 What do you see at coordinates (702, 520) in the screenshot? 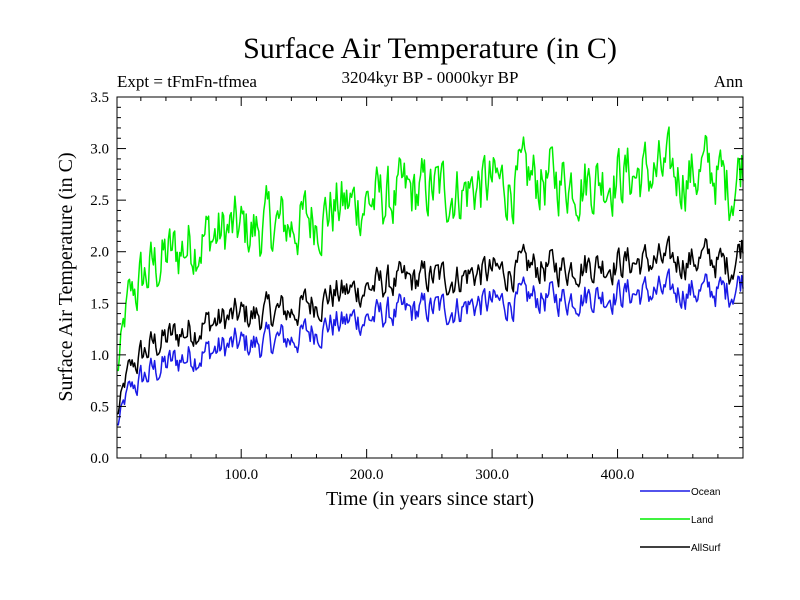
I see `legend-label-land: Land` at bounding box center [702, 520].